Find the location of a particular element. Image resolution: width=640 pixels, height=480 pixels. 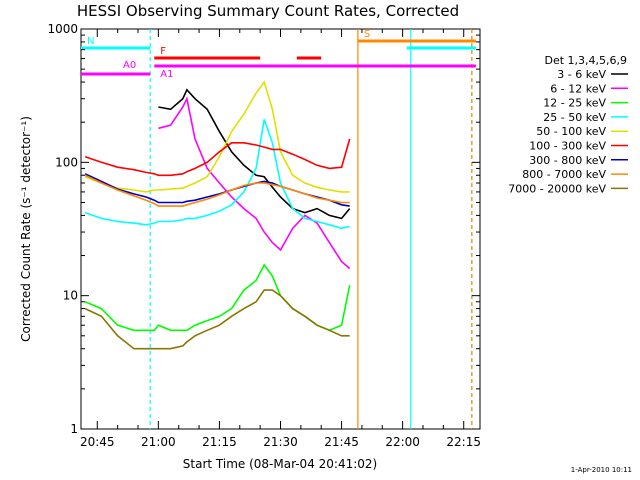

legend-label-5: 100 - 300 keV is located at coordinates (567, 146).